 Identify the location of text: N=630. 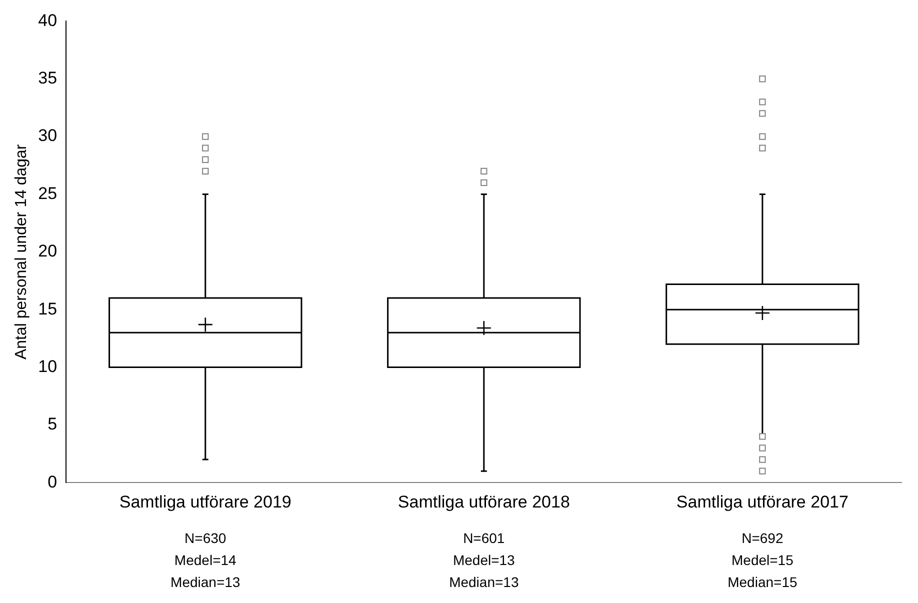
(205, 538).